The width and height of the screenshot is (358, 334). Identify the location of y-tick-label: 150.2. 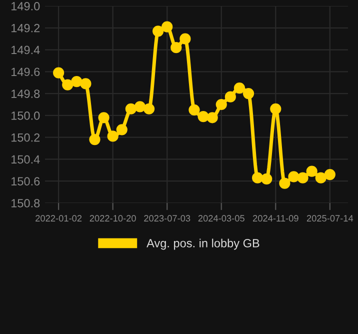
(26, 137).